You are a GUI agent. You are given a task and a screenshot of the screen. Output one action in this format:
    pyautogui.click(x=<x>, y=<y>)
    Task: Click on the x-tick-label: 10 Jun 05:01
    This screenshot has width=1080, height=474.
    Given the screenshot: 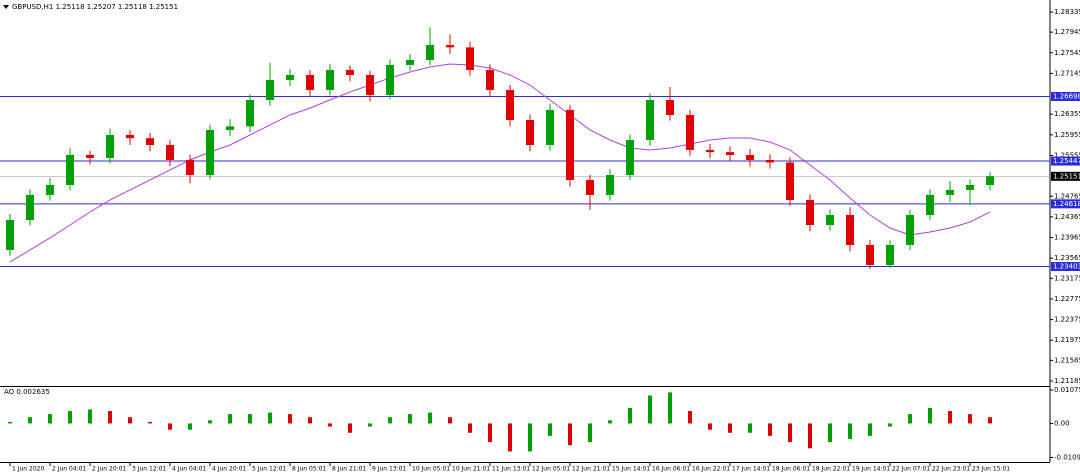 What is the action you would take?
    pyautogui.click(x=431, y=469)
    